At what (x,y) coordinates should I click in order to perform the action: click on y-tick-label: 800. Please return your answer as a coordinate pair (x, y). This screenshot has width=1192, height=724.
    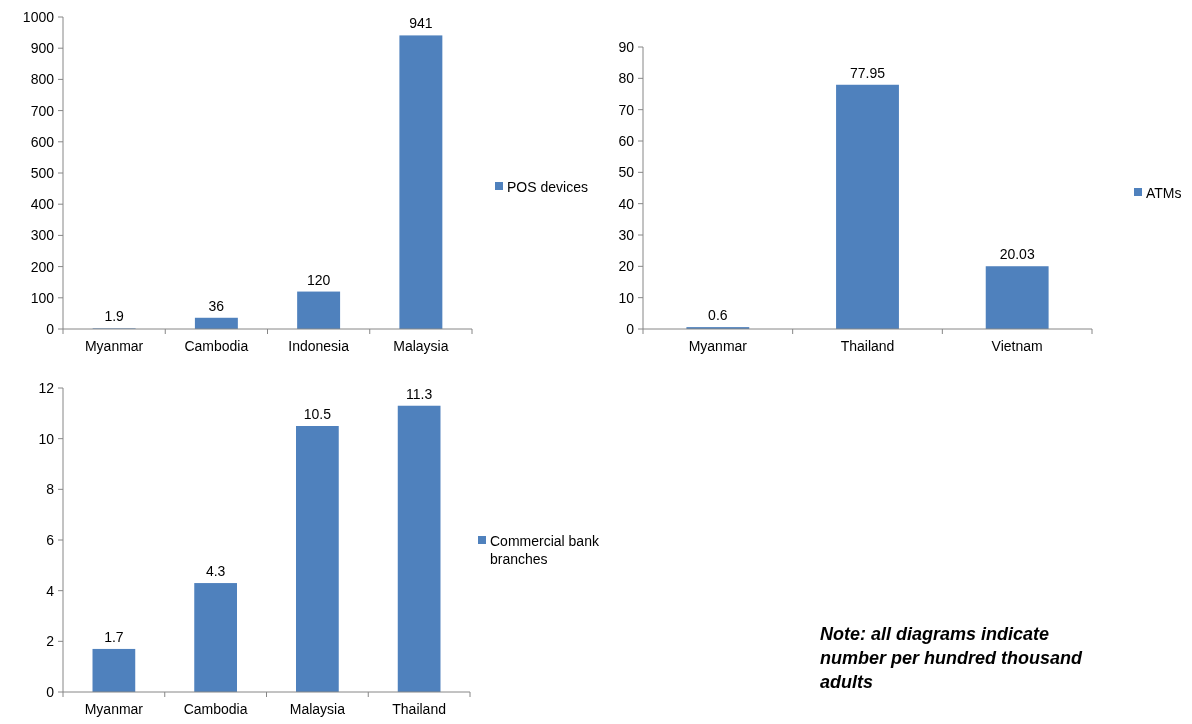
    Looking at the image, I should click on (42, 79).